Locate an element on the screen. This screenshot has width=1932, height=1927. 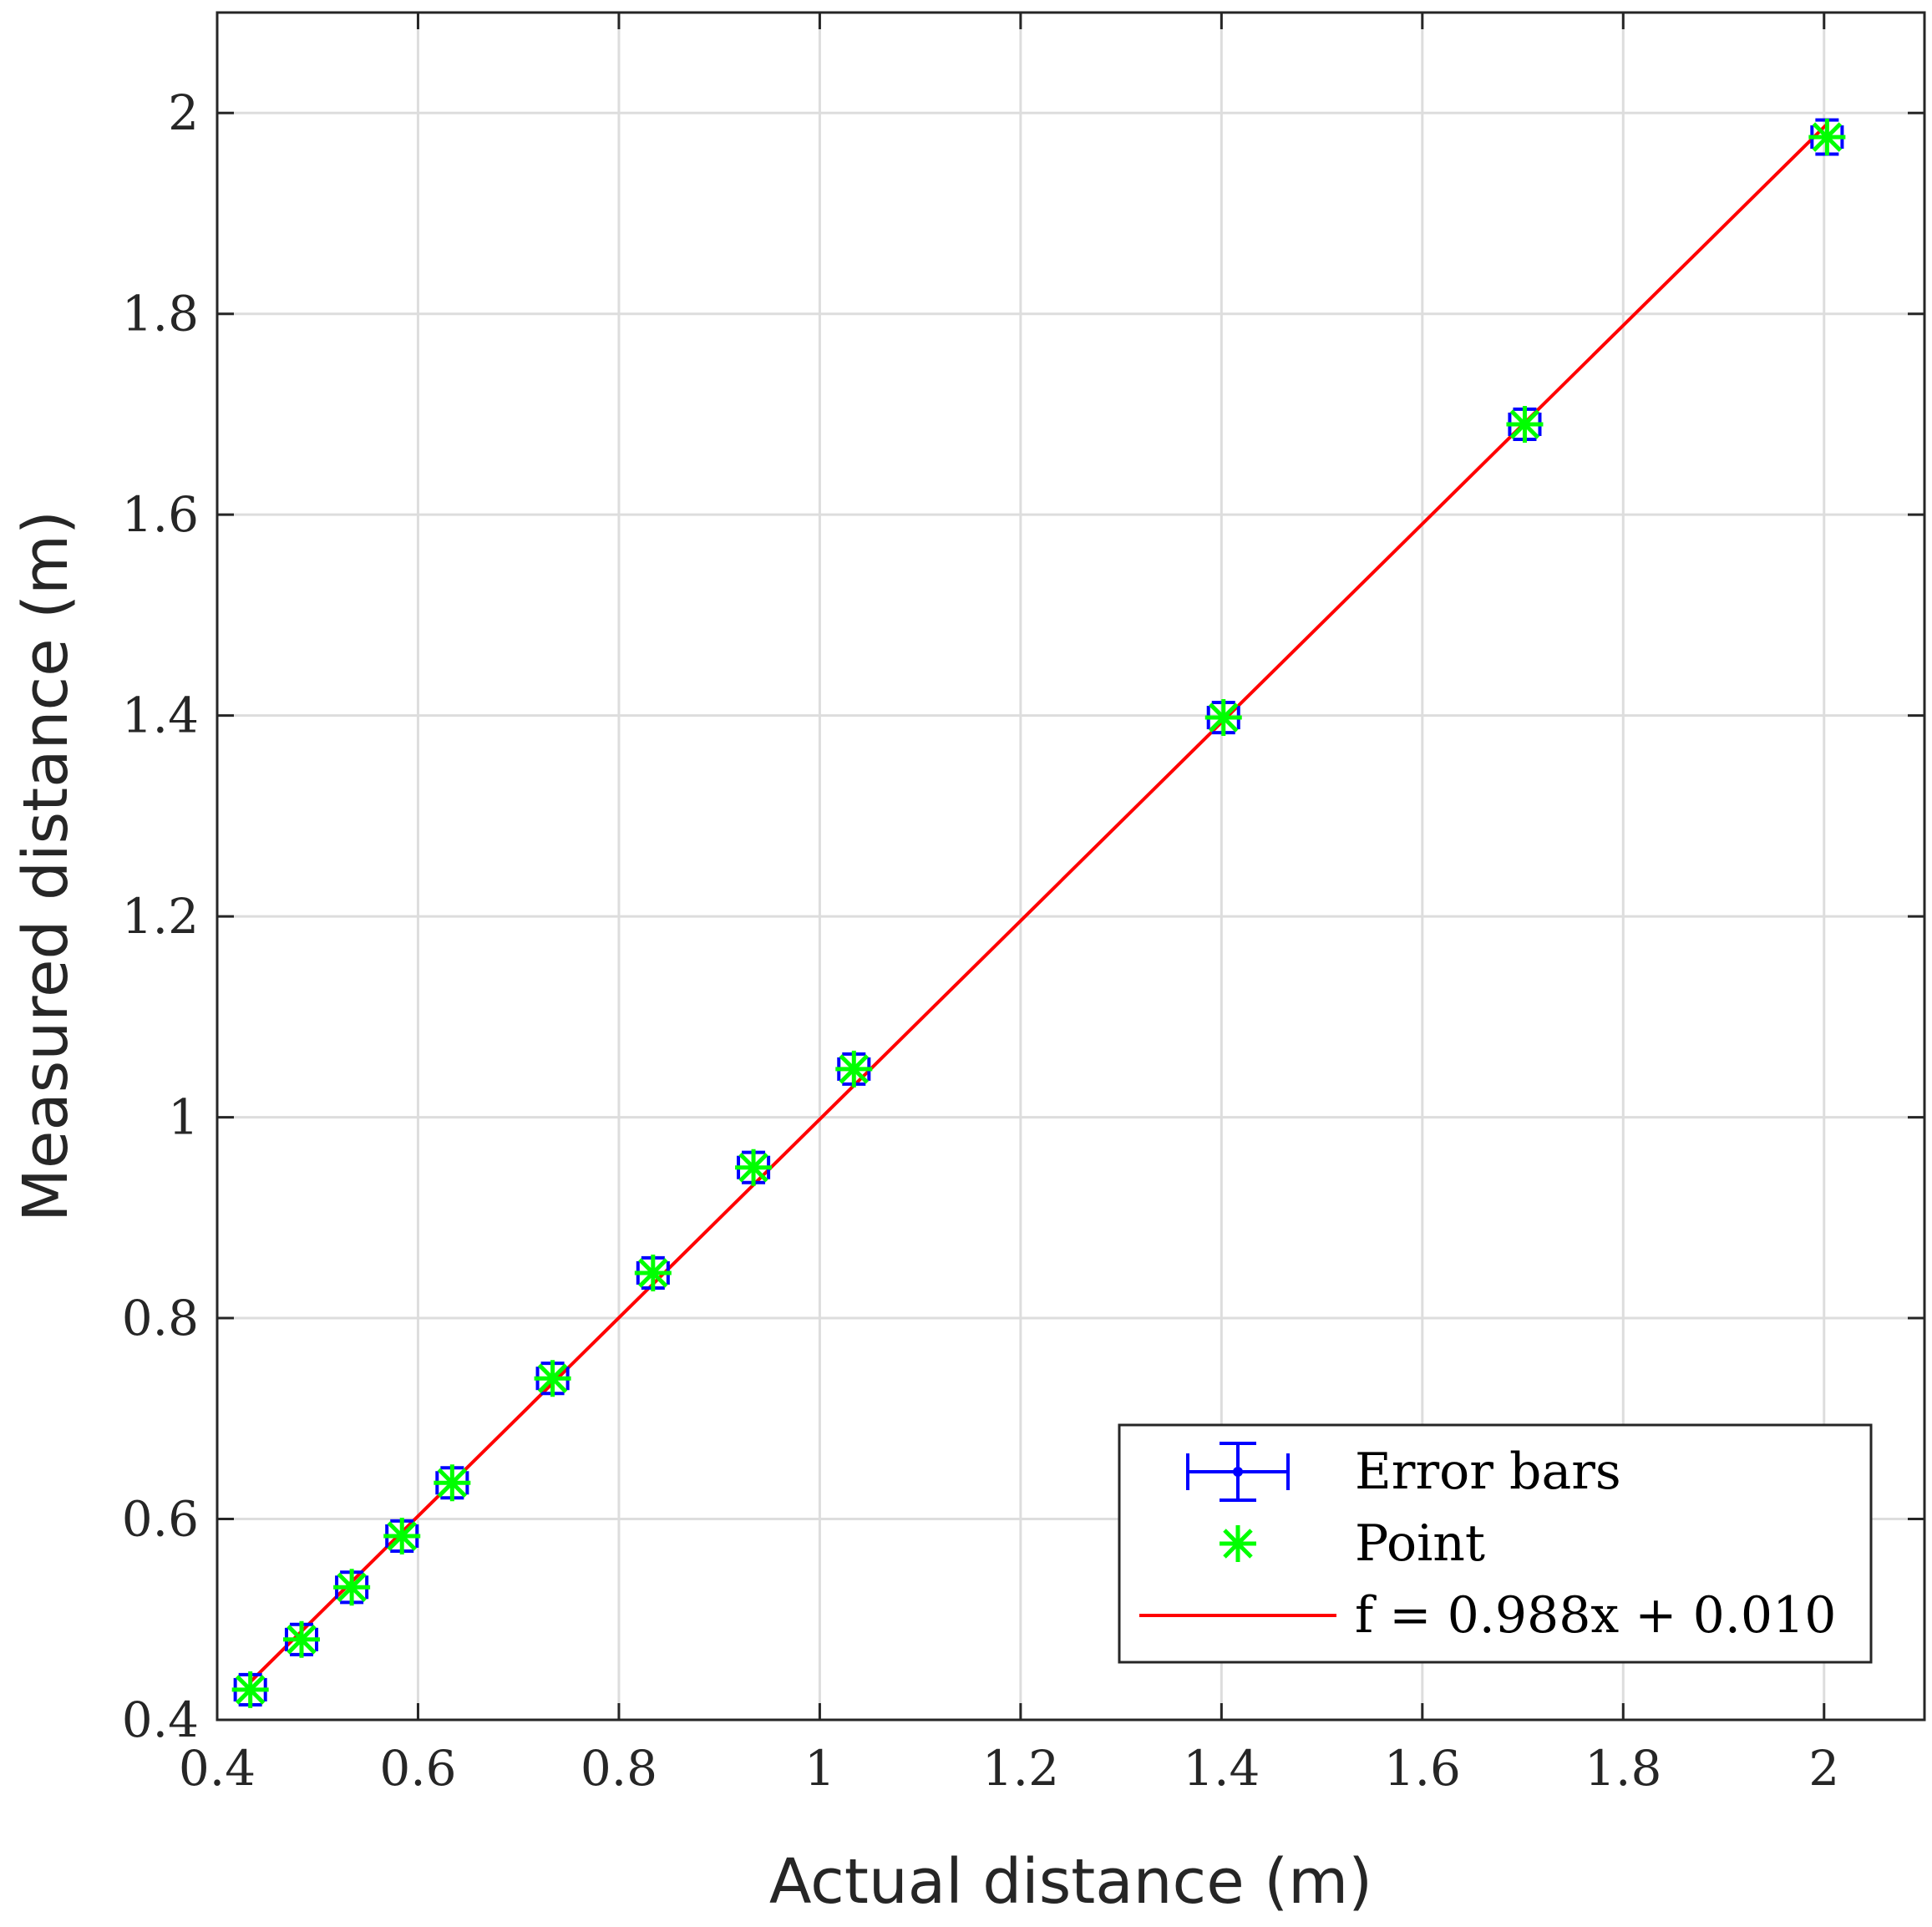
y-tick-label: 1.8 is located at coordinates (160, 314).